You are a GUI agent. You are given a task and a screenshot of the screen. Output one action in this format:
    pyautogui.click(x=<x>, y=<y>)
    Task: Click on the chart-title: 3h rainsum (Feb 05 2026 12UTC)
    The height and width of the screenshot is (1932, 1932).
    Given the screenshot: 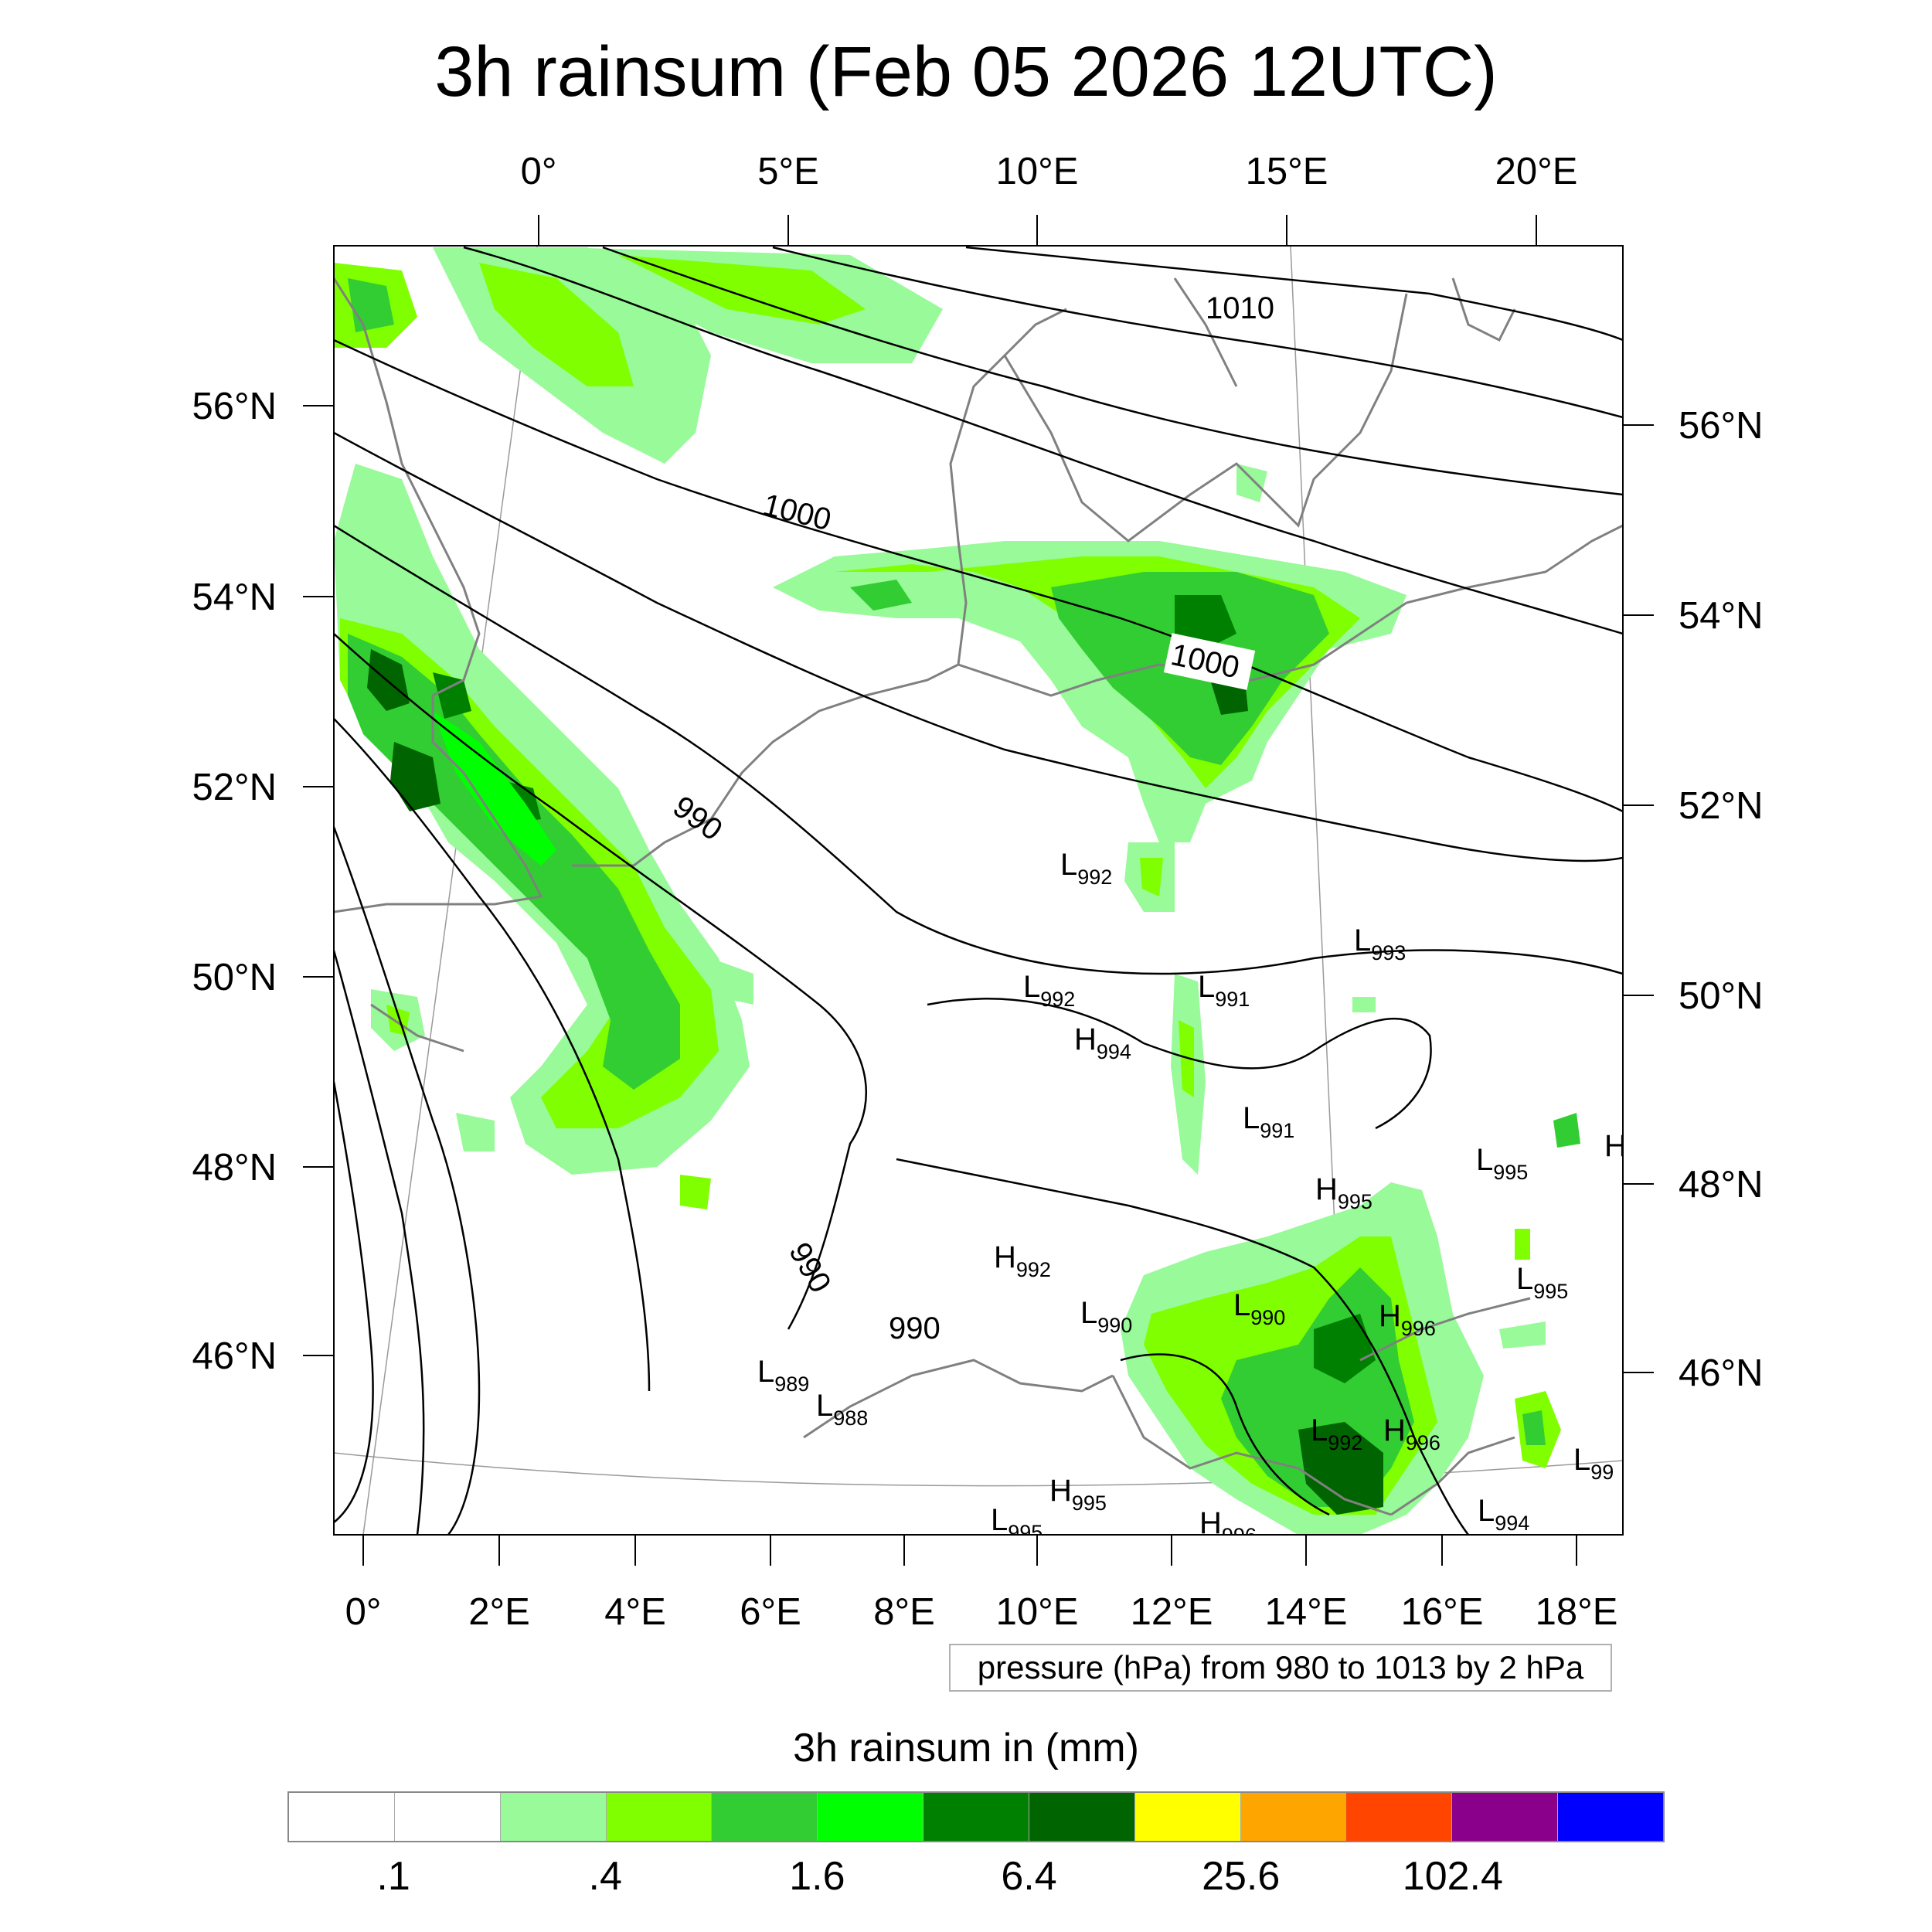 What is the action you would take?
    pyautogui.click(x=966, y=71)
    